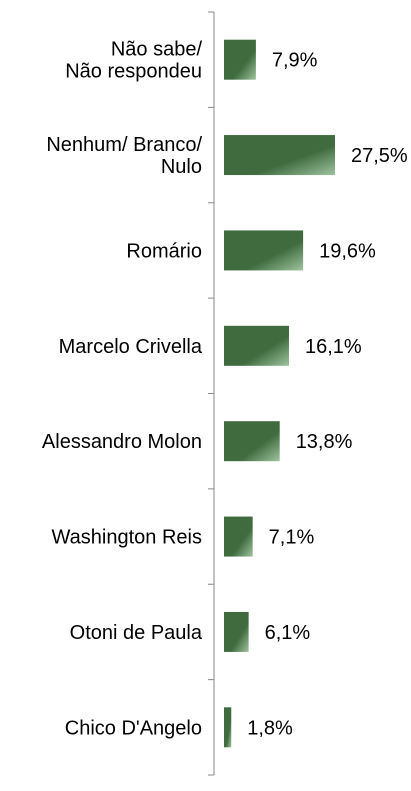 This screenshot has height=791, width=411. What do you see at coordinates (157, 50) in the screenshot?
I see `category-label: Não sabe/` at bounding box center [157, 50].